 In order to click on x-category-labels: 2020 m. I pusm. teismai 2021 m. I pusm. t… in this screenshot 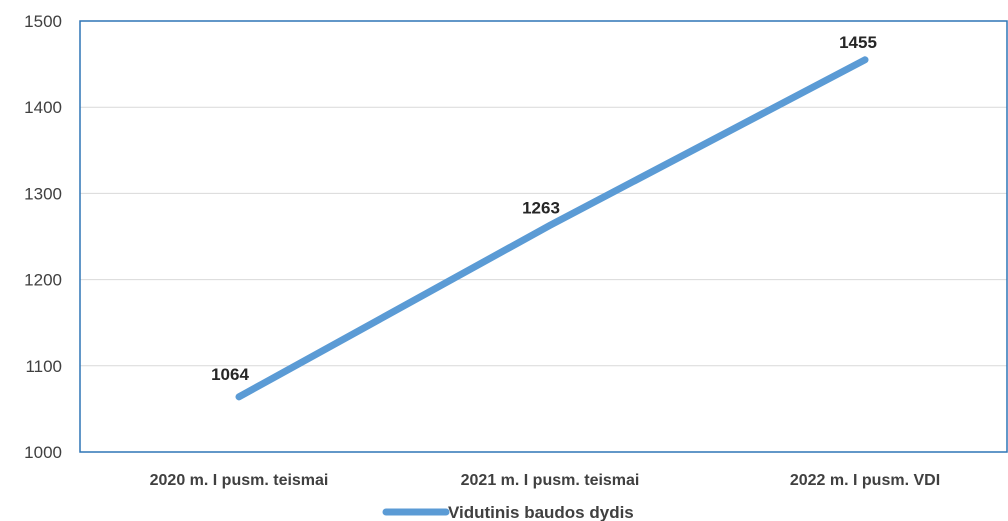, I will do `click(545, 480)`.